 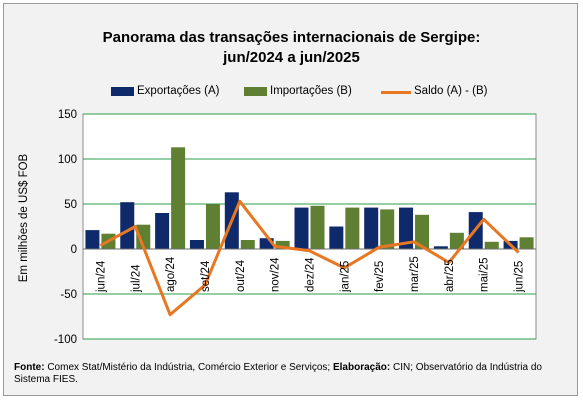 What do you see at coordinates (396, 92) in the screenshot?
I see `legend-line-saldo` at bounding box center [396, 92].